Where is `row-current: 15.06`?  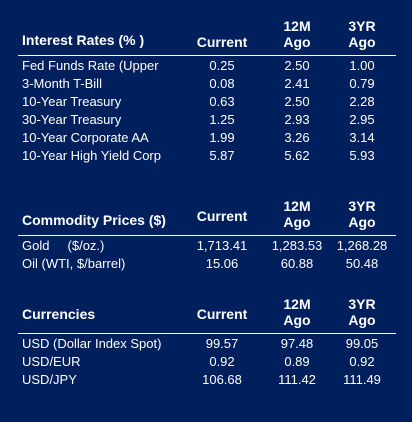
row-current: 15.06 is located at coordinates (222, 263).